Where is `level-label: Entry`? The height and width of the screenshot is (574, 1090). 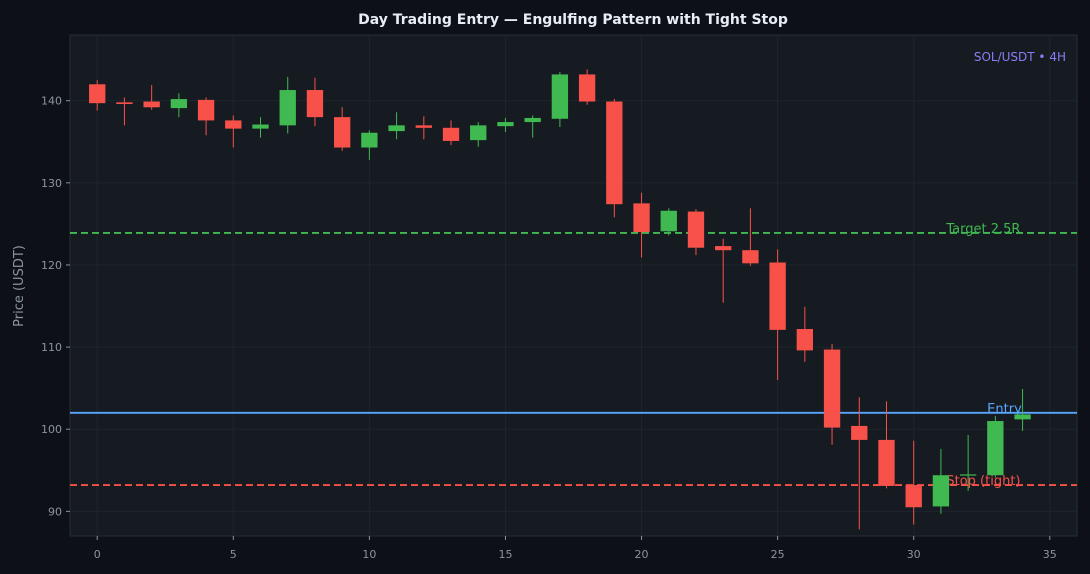
level-label: Entry is located at coordinates (1004, 409).